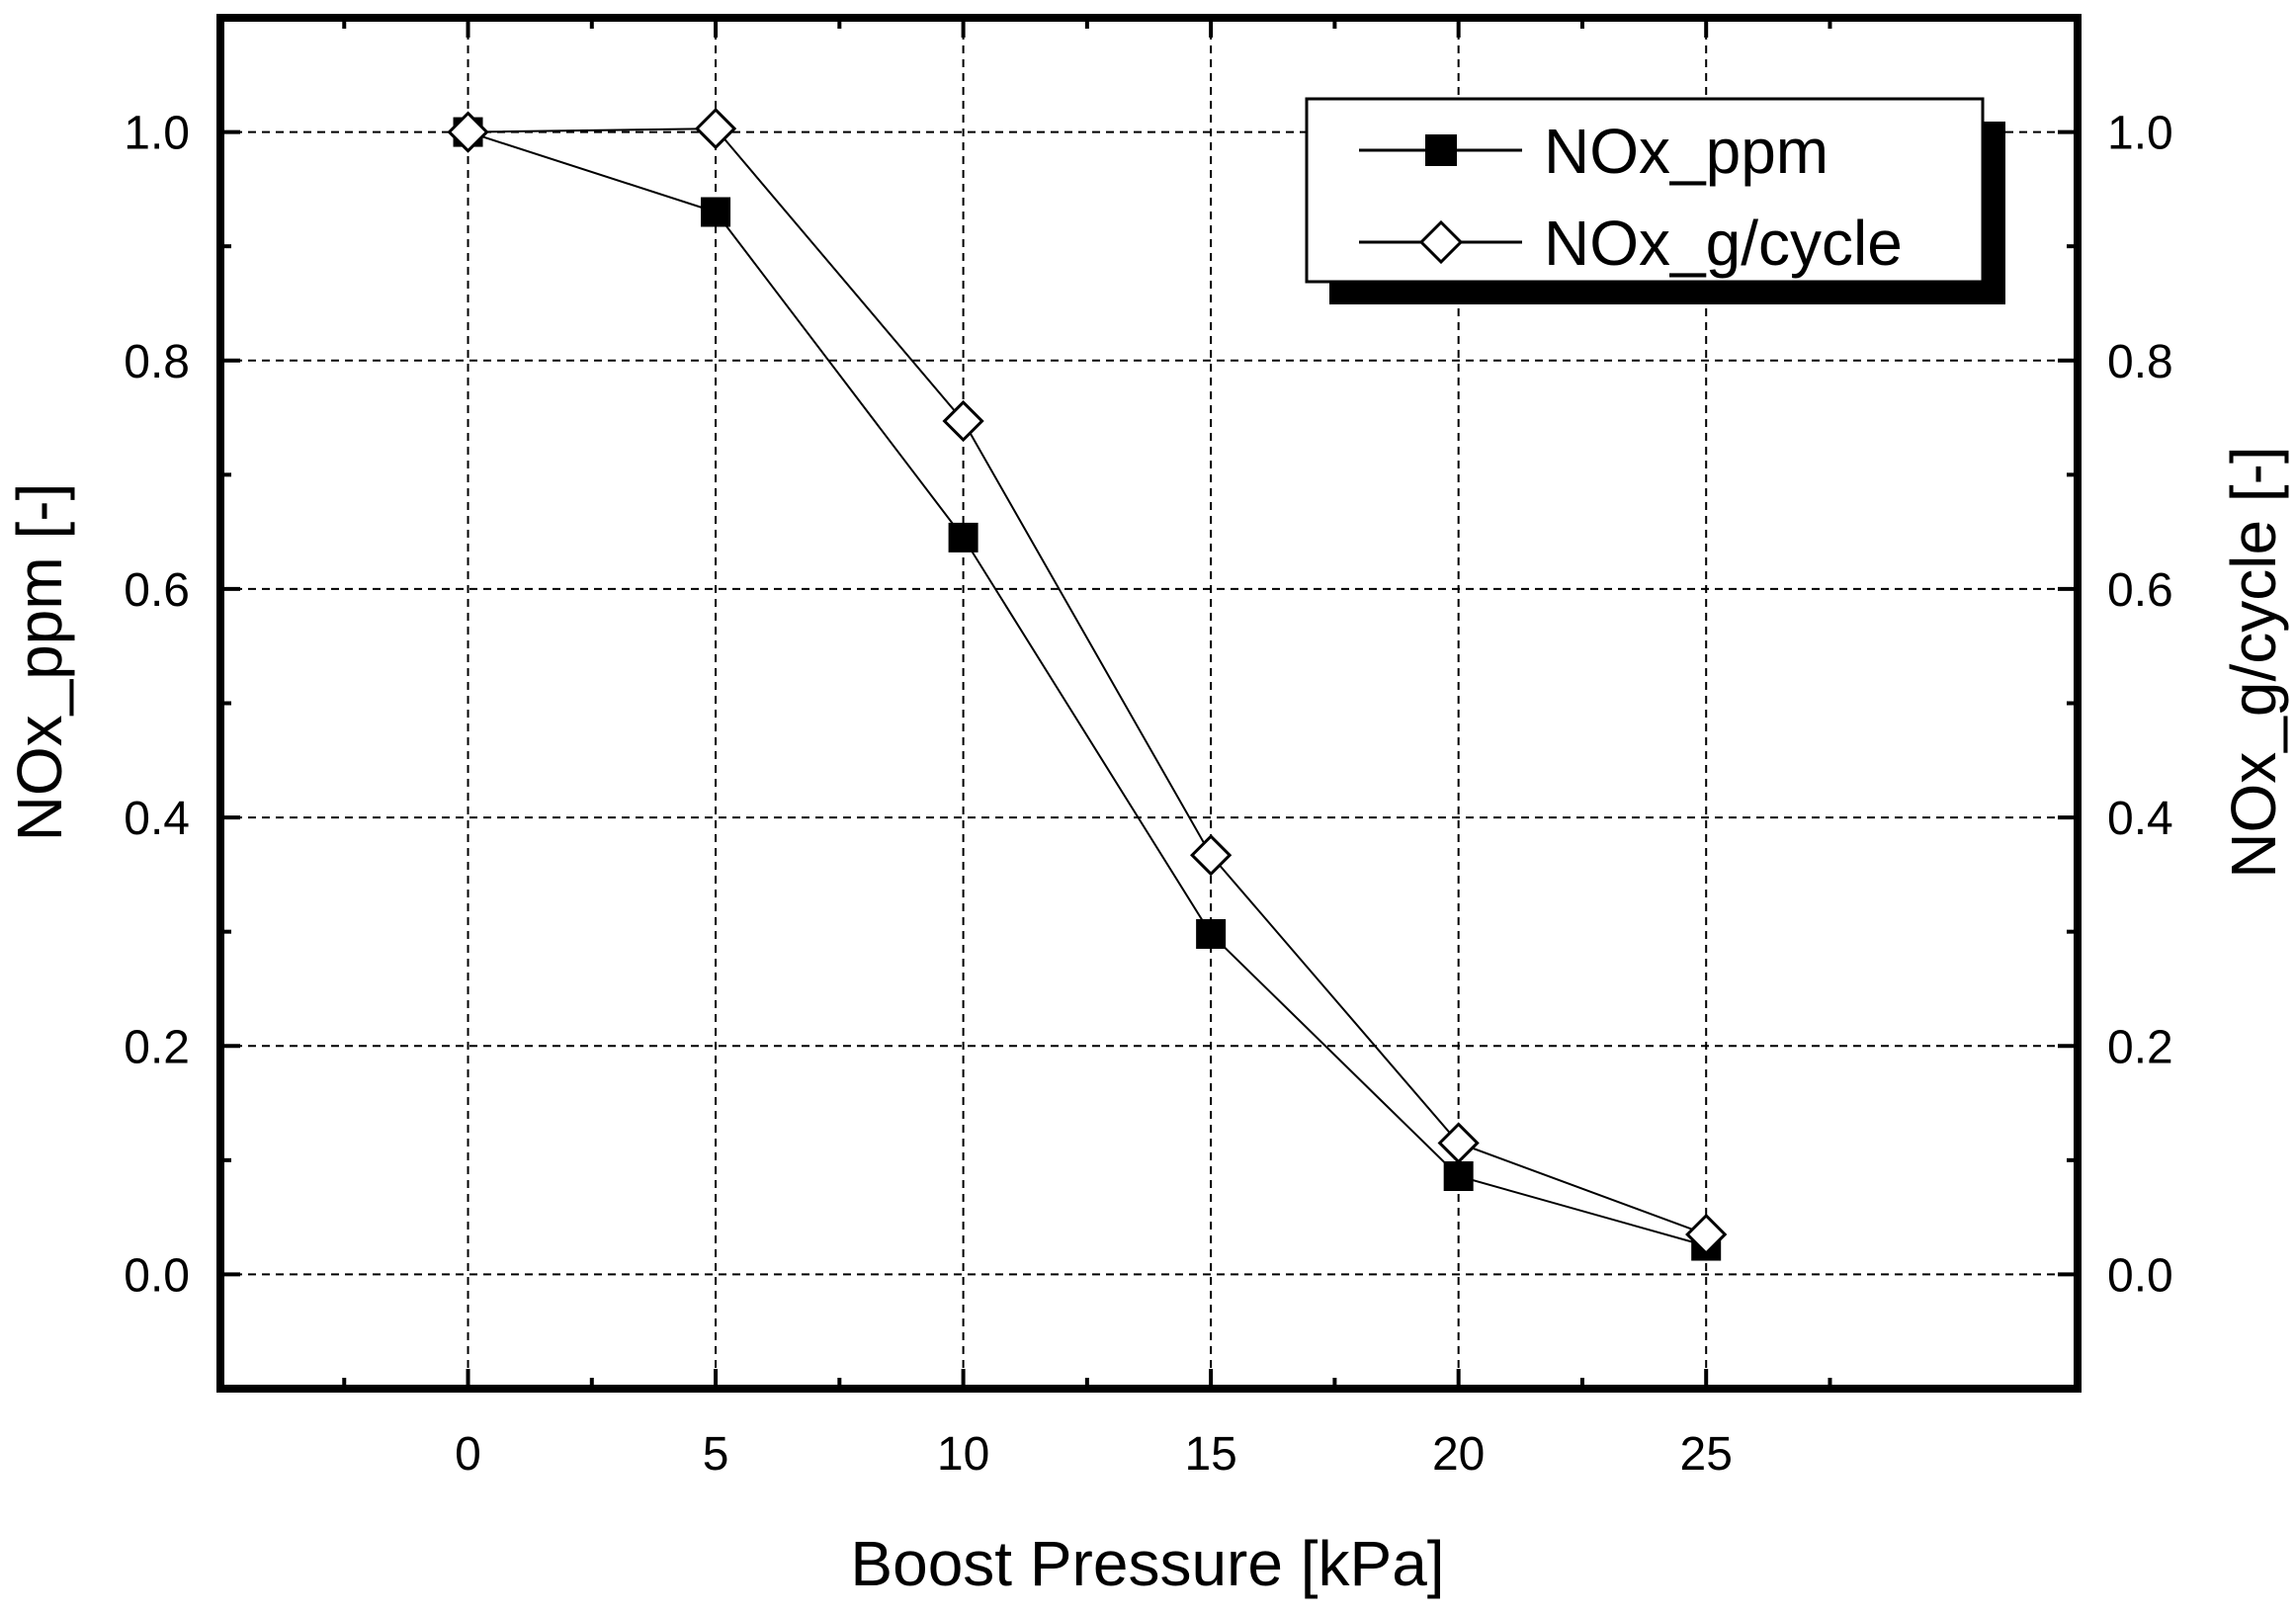 This screenshot has width=2296, height=1614. What do you see at coordinates (157, 819) in the screenshot?
I see `y-tick-label-left: 0.4` at bounding box center [157, 819].